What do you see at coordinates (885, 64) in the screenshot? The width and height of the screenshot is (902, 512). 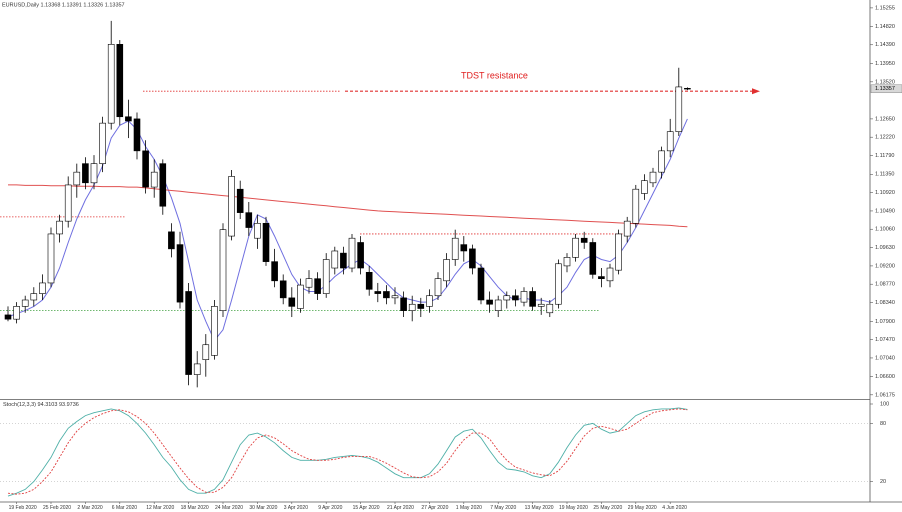 I see `y-tick-label: 1.13950` at bounding box center [885, 64].